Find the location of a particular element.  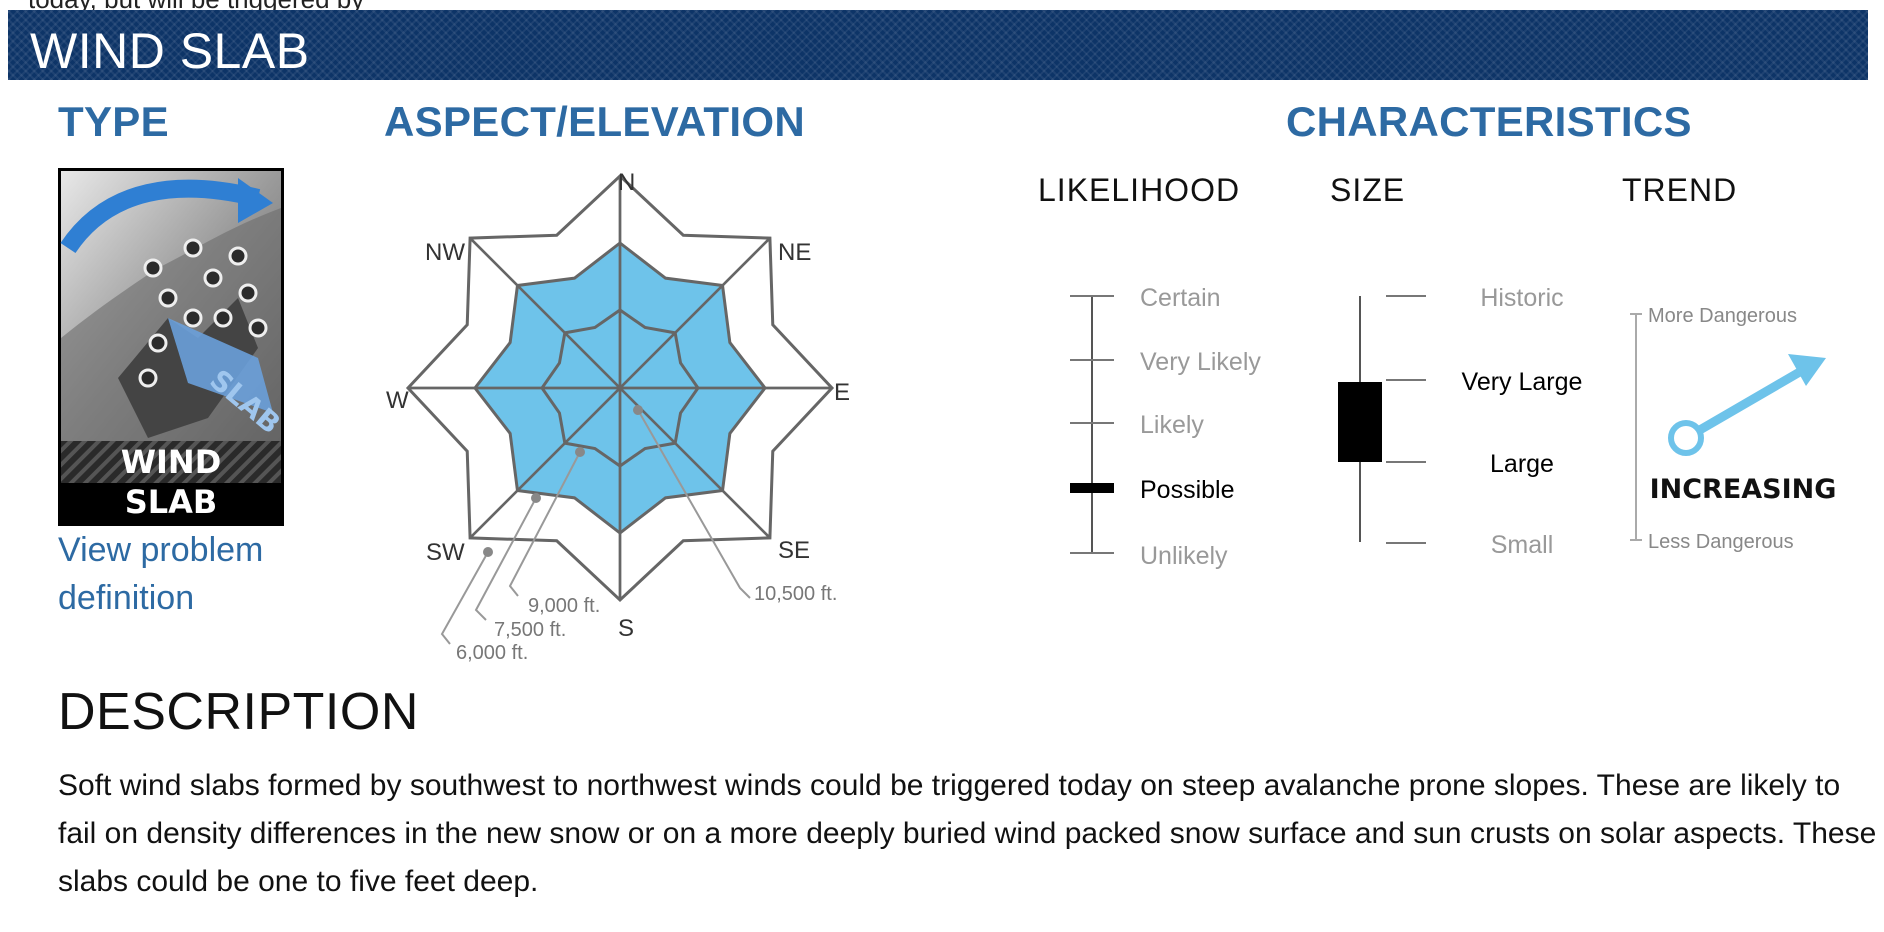

trend-heading: TREND is located at coordinates (1680, 190).